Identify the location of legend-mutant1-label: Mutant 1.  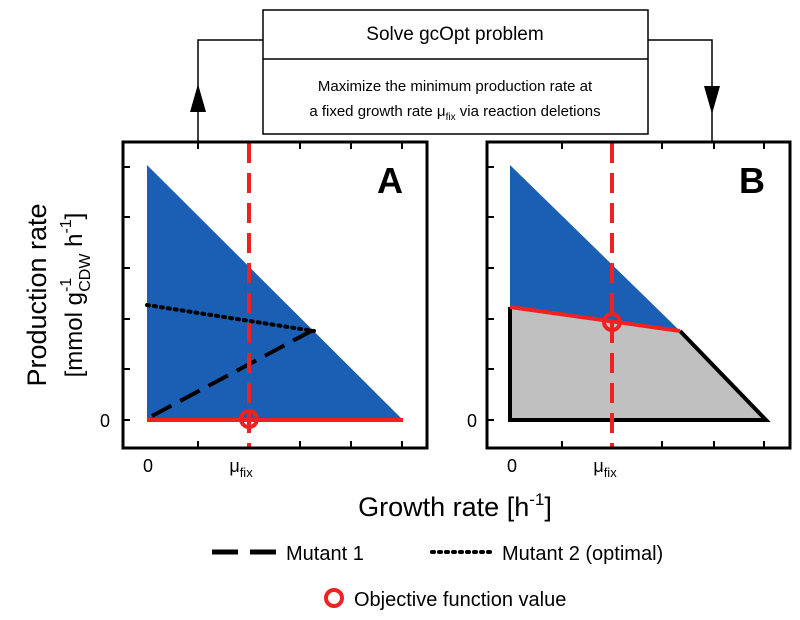
(325, 554).